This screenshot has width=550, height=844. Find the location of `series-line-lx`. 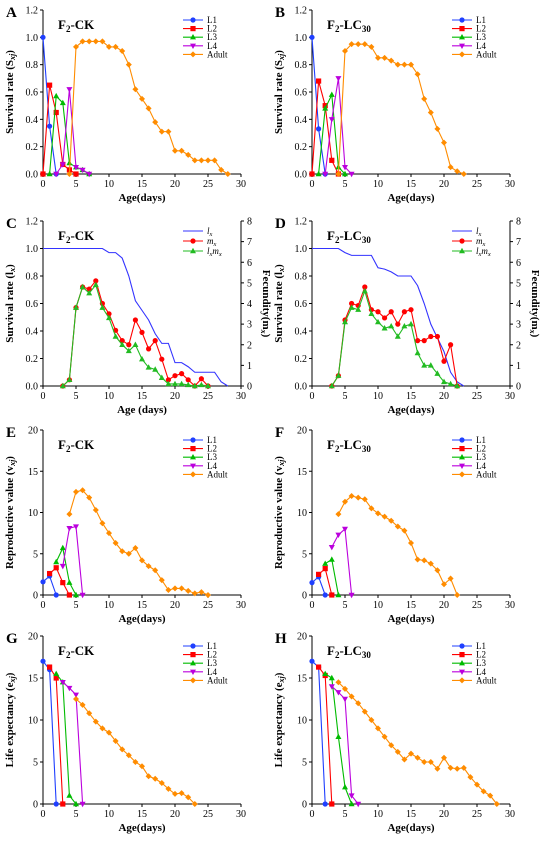

series-line-lx is located at coordinates (136, 317).